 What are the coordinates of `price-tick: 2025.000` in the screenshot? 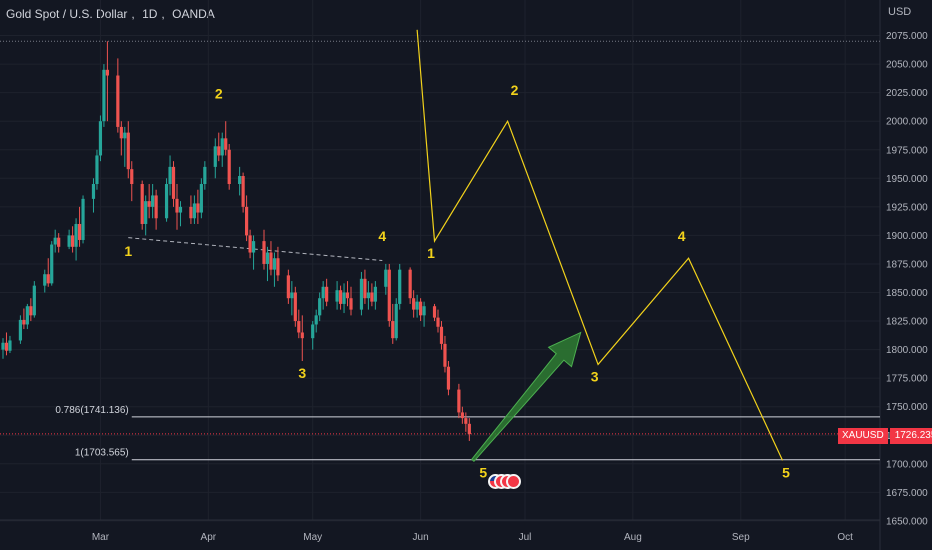 It's located at (907, 93).